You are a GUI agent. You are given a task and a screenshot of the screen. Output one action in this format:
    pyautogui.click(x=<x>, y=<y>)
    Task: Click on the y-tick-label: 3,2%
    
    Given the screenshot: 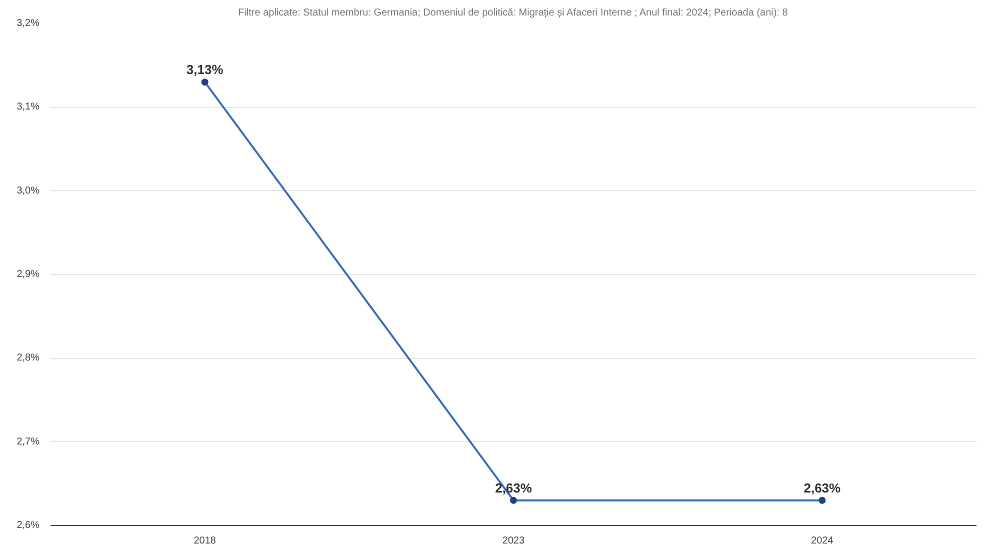 What is the action you would take?
    pyautogui.click(x=28, y=23)
    